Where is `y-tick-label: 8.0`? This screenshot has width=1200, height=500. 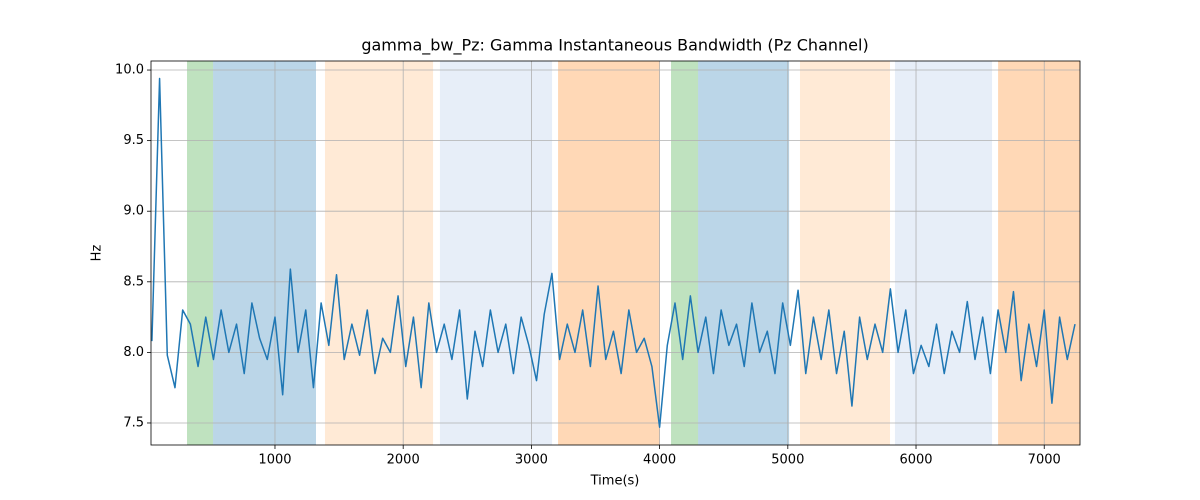
y-tick-label: 8.0 is located at coordinates (133, 352).